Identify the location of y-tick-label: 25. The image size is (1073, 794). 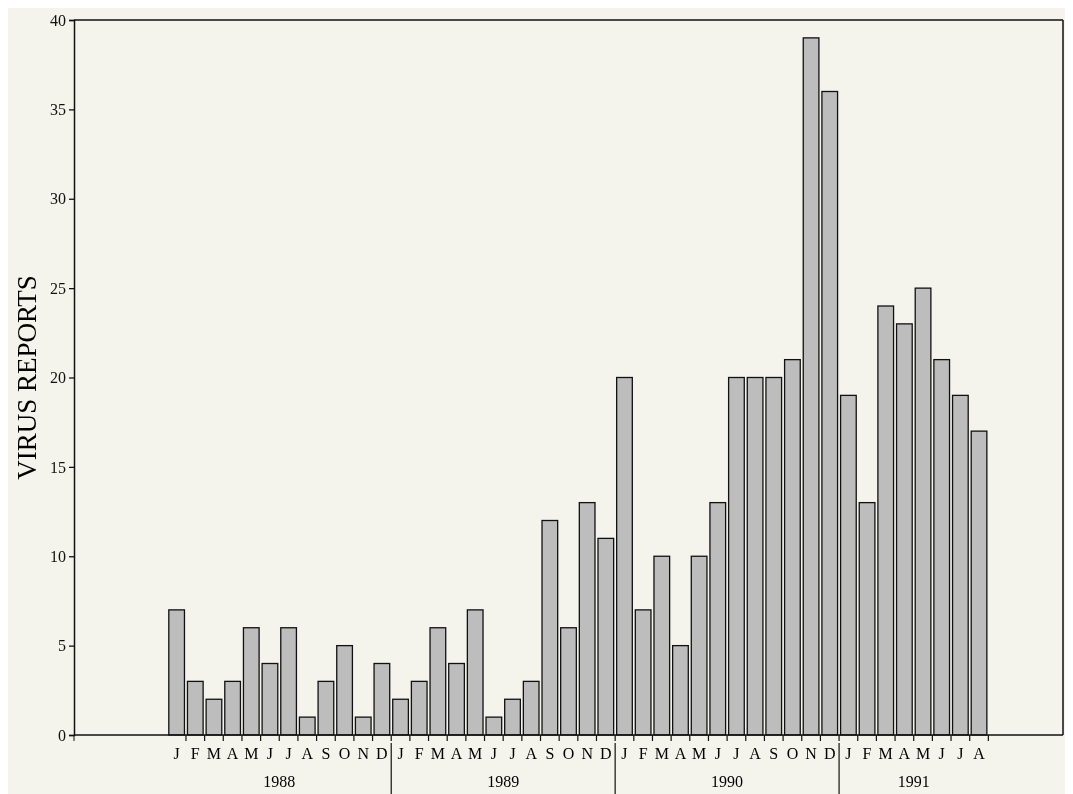
(58, 288).